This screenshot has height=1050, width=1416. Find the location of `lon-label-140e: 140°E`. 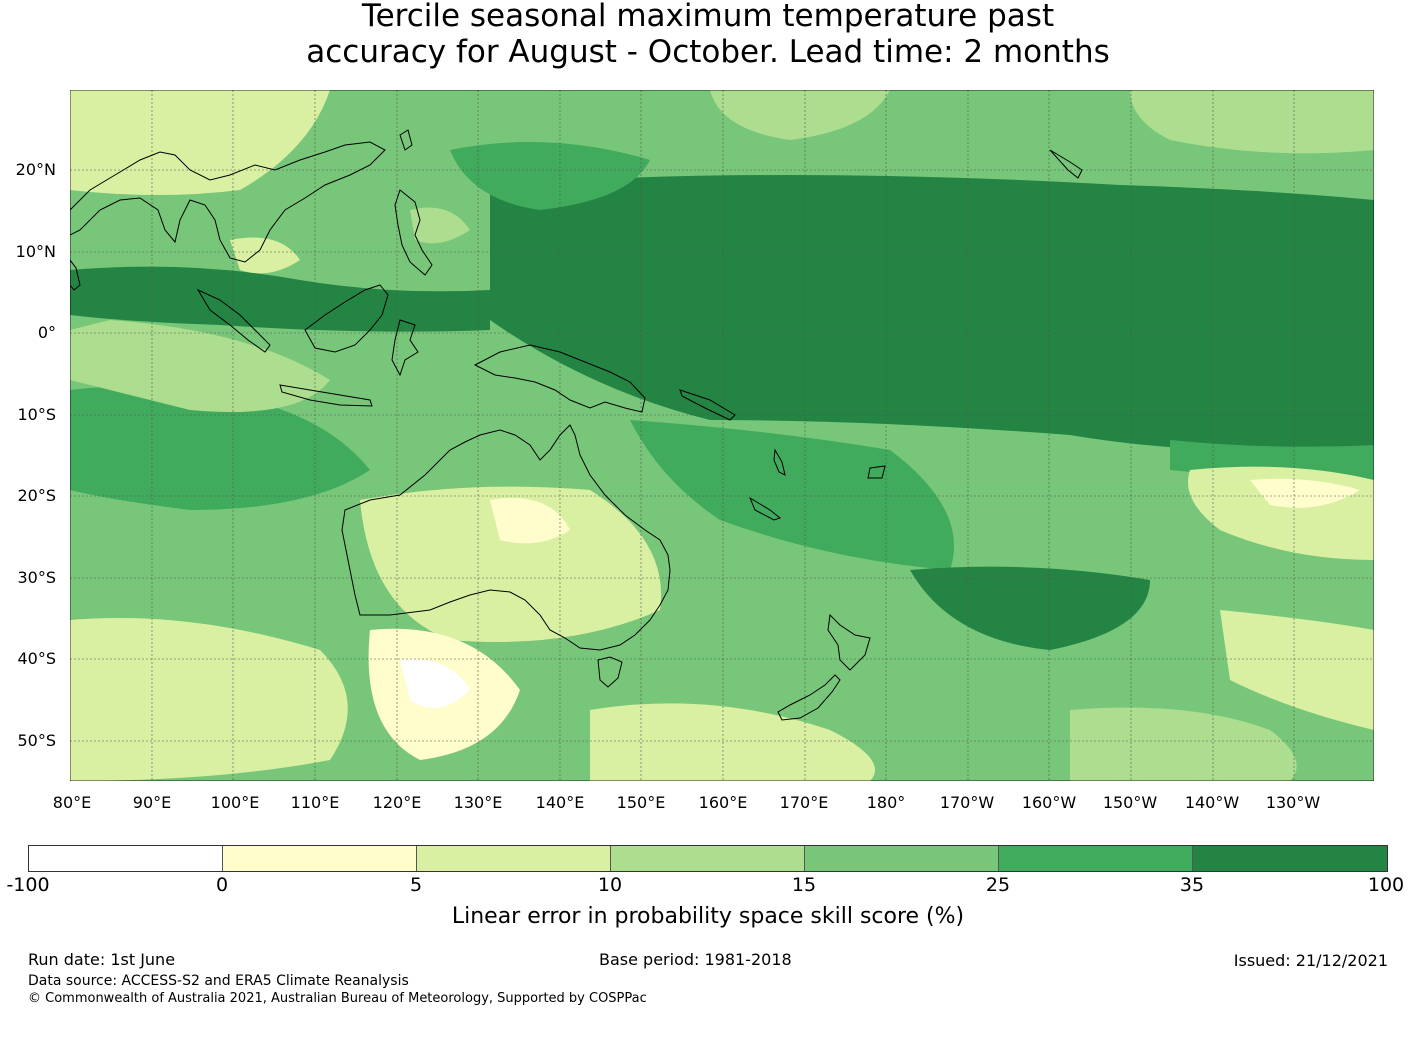

lon-label-140e: 140°E is located at coordinates (560, 802).